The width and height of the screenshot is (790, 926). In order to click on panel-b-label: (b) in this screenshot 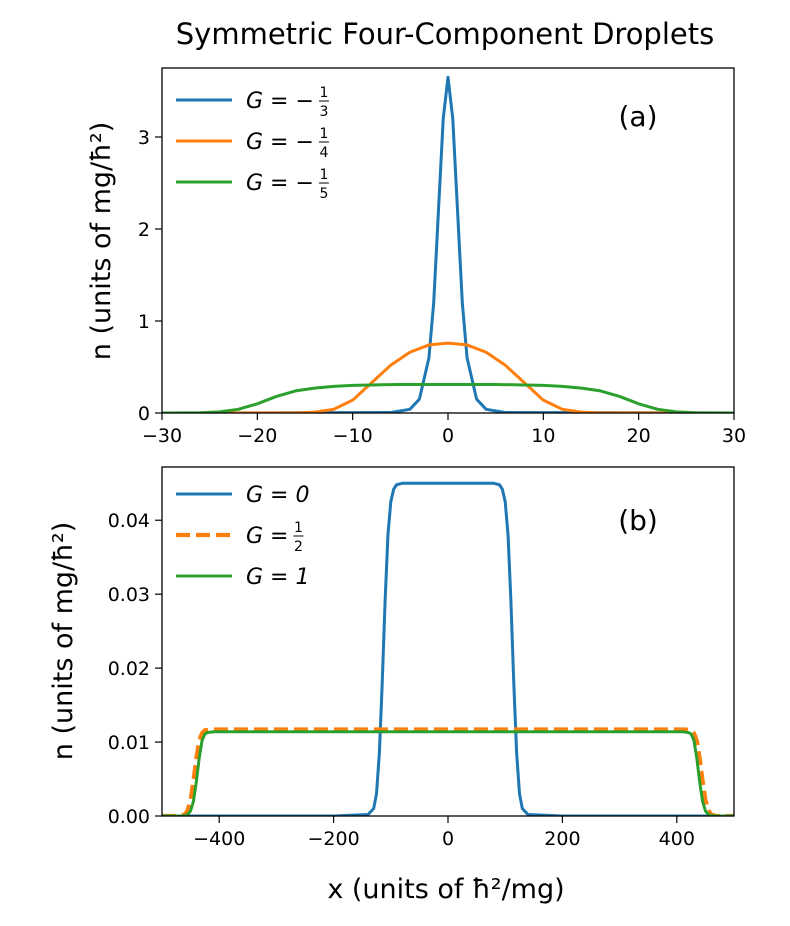, I will do `click(638, 520)`.